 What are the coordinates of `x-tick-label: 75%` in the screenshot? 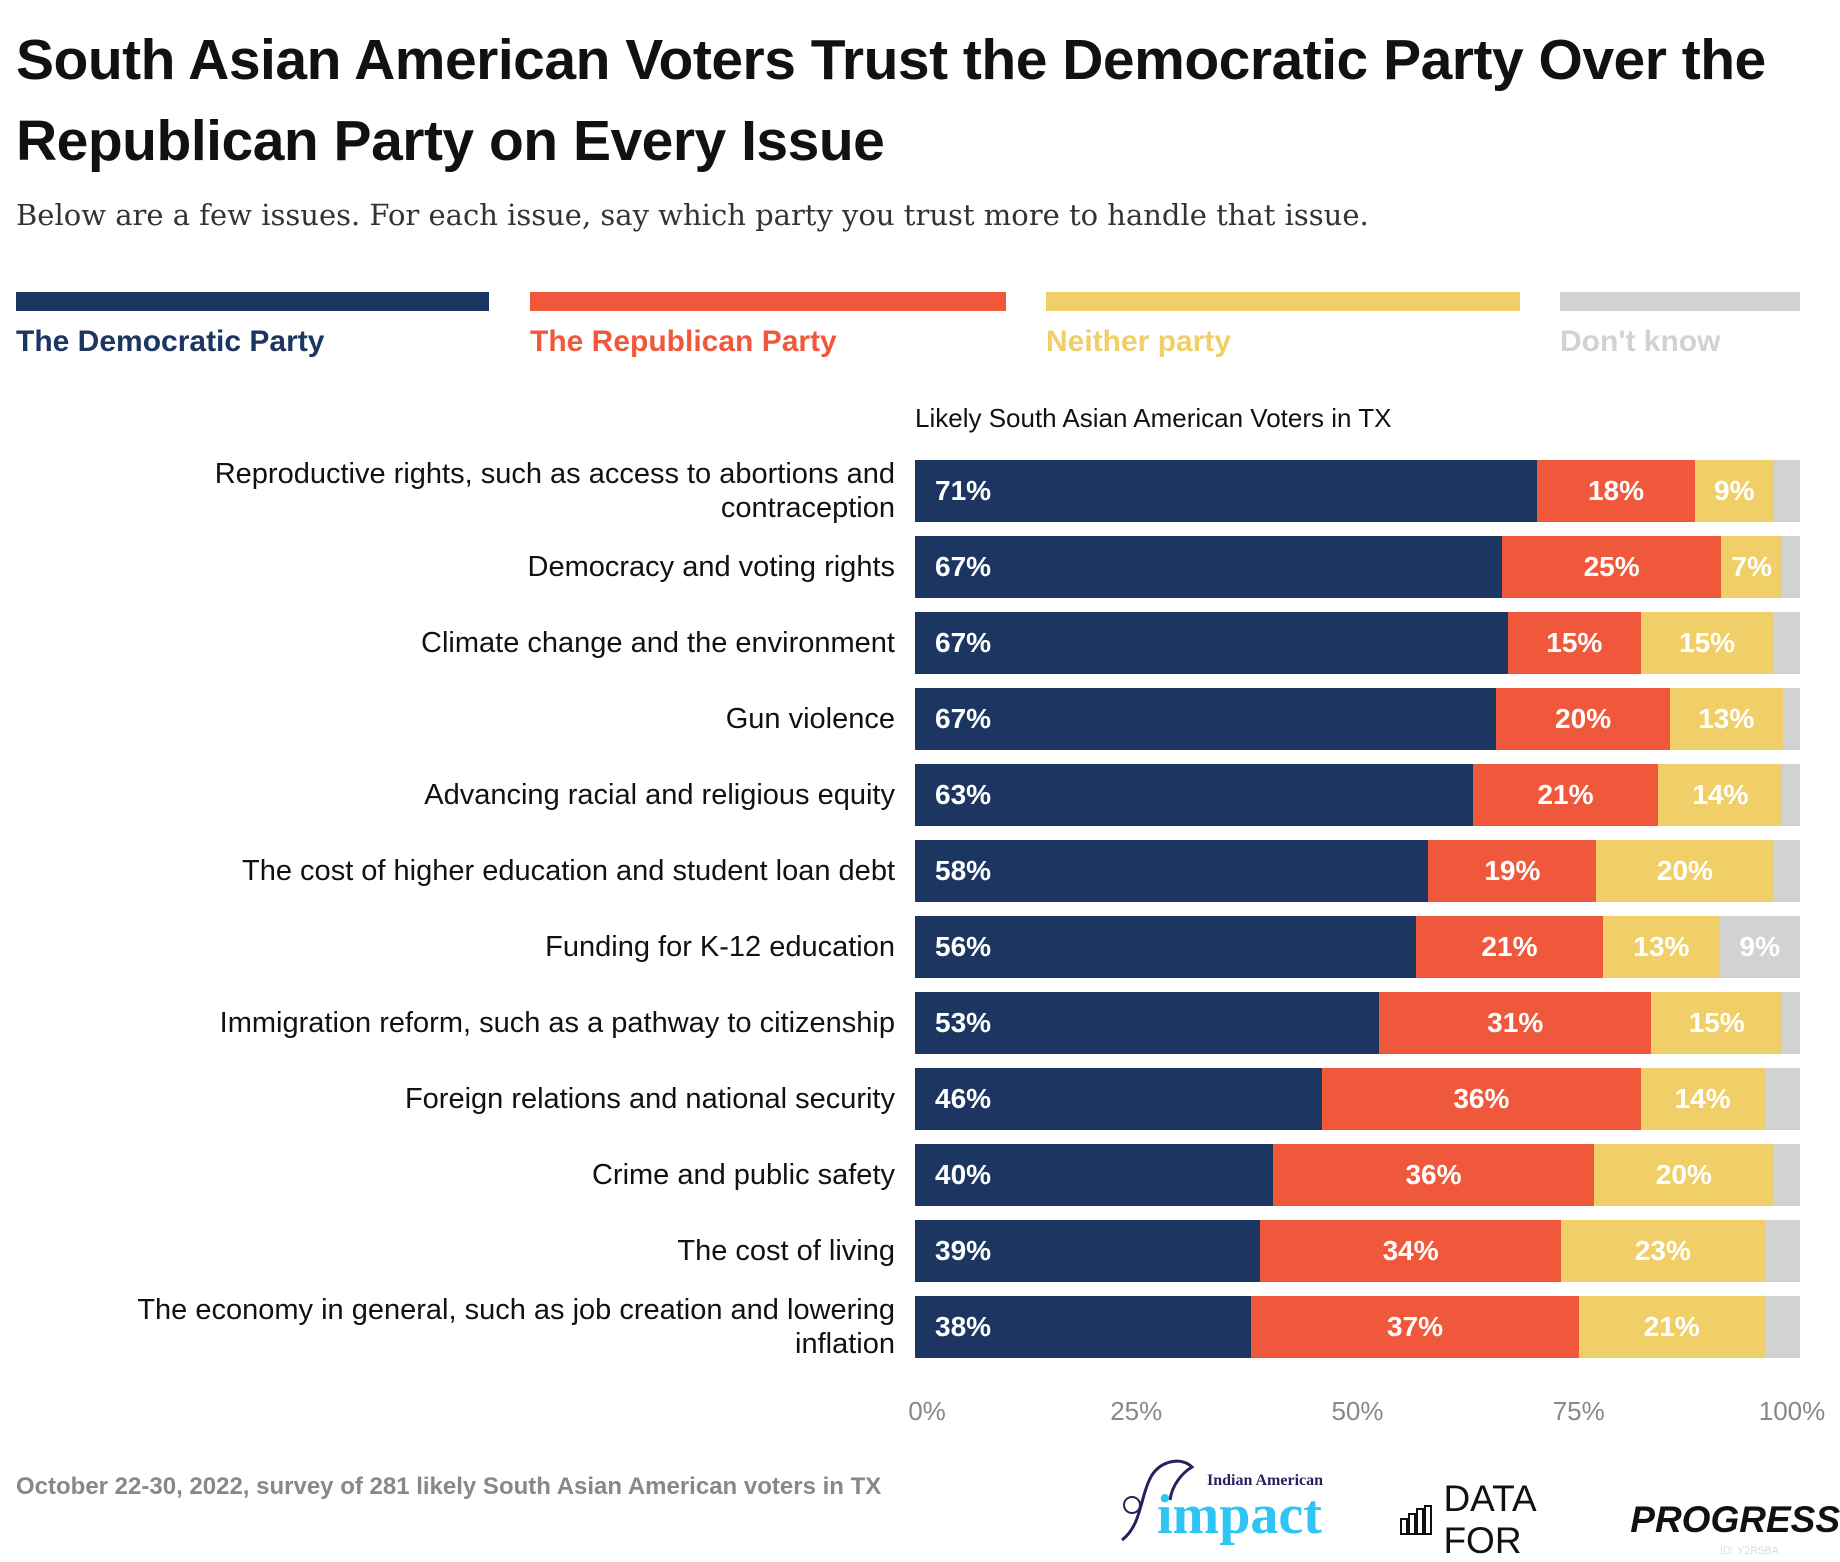 It's located at (1578, 1411).